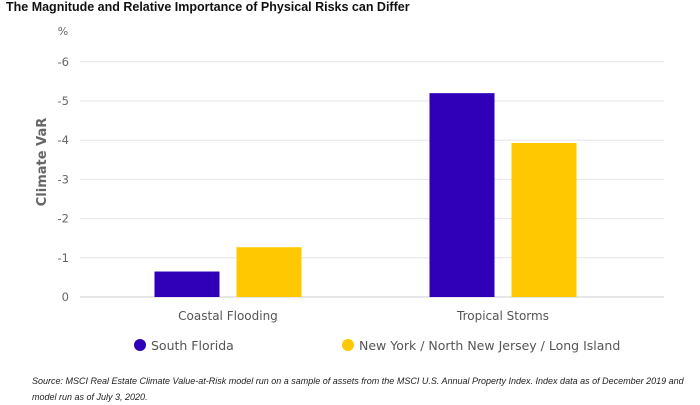 The width and height of the screenshot is (700, 405). Describe the element at coordinates (228, 316) in the screenshot. I see `x-category-label: Coastal Flooding` at that location.